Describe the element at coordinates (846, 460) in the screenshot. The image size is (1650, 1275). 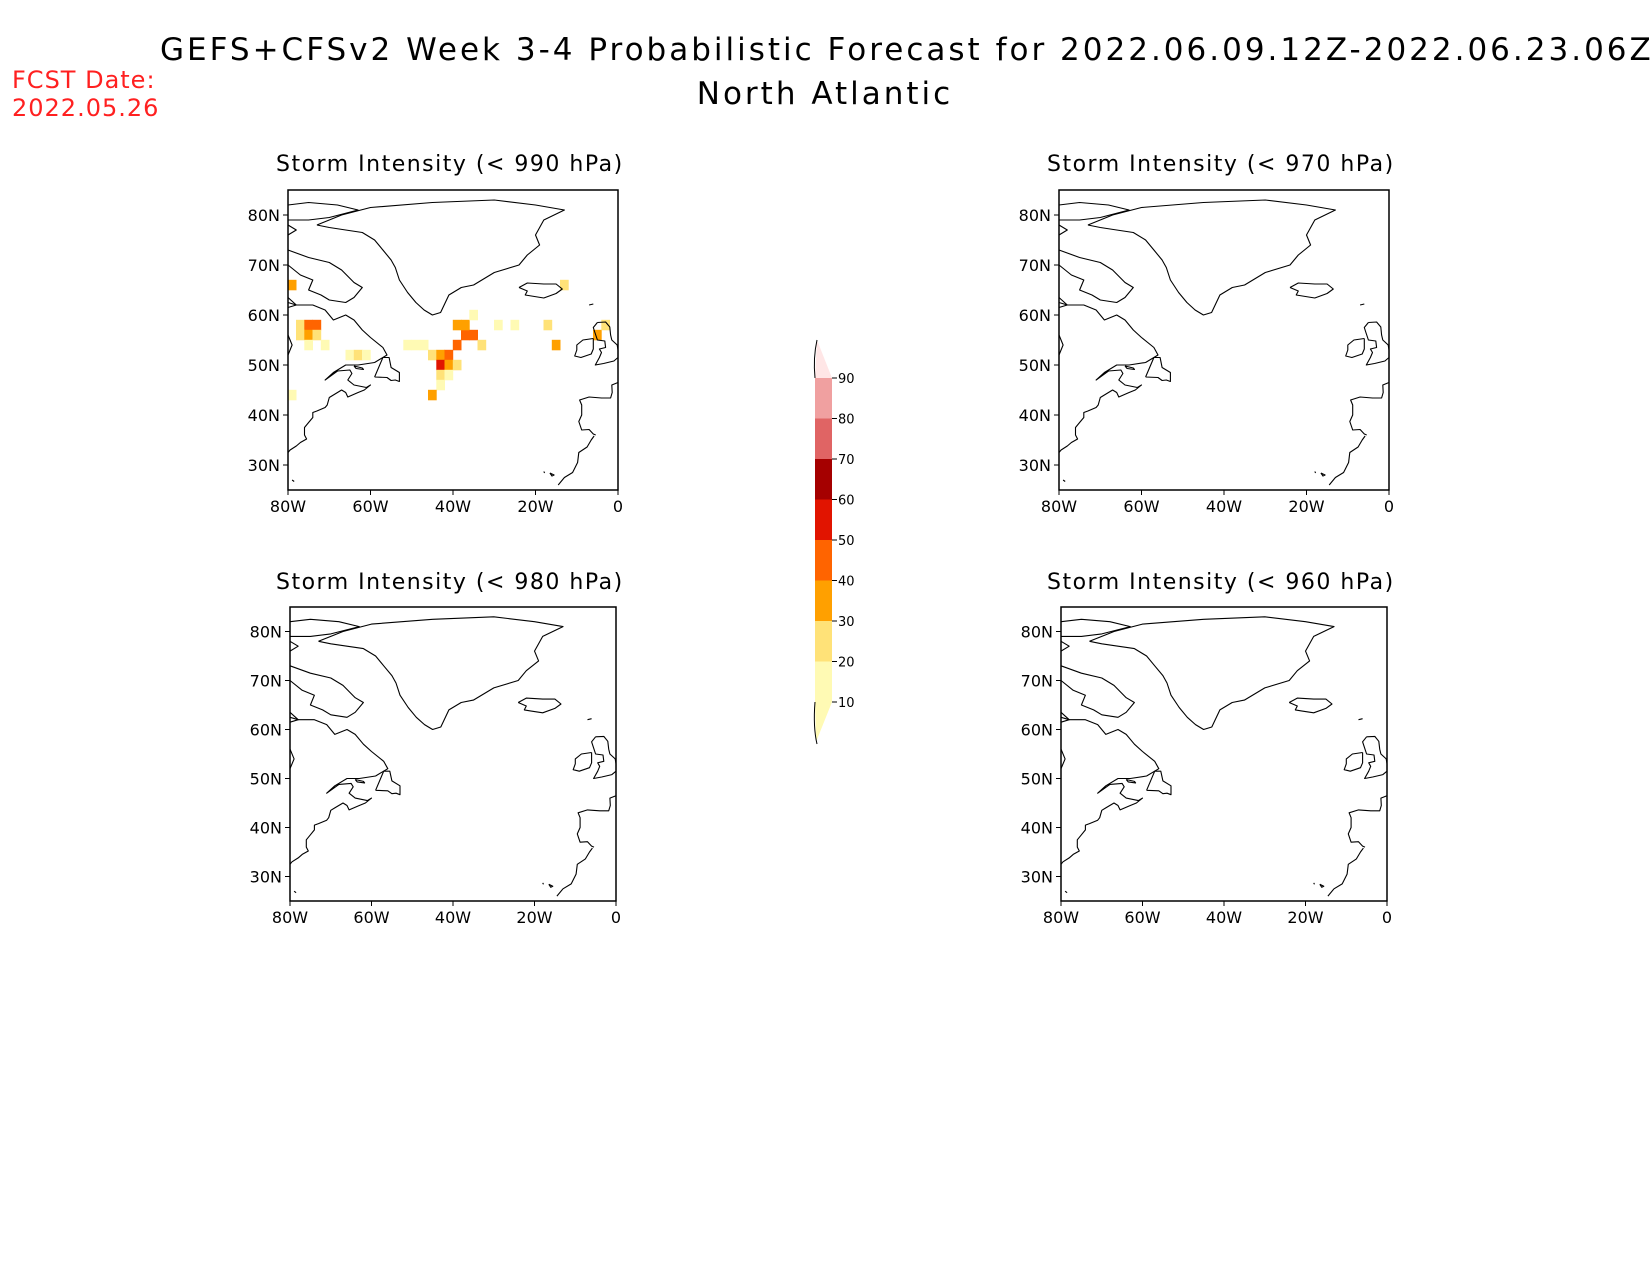
I see `colorbar-label: 70` at that location.